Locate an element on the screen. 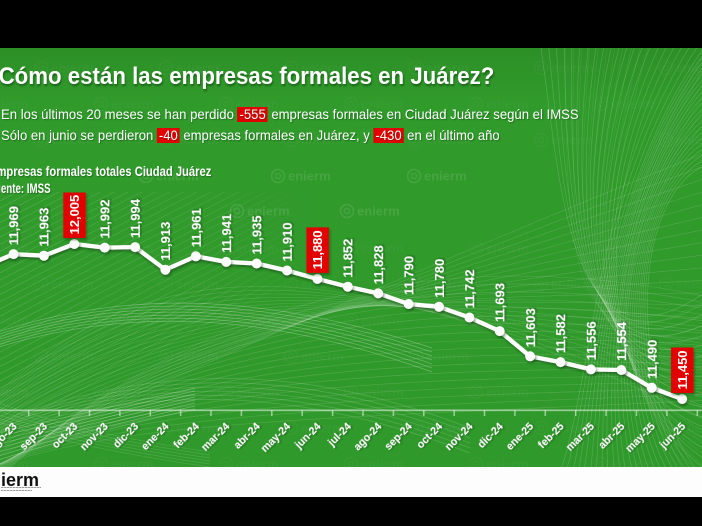 This screenshot has width=702, height=526. svg-text: 11,450 is located at coordinates (682, 369).